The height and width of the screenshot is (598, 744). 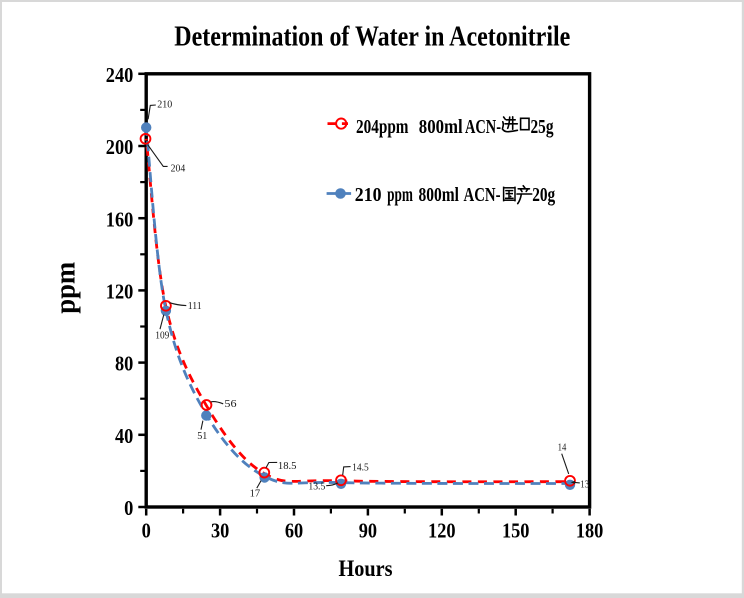 What do you see at coordinates (543, 195) in the screenshot?
I see `svg-text: 20g` at bounding box center [543, 195].